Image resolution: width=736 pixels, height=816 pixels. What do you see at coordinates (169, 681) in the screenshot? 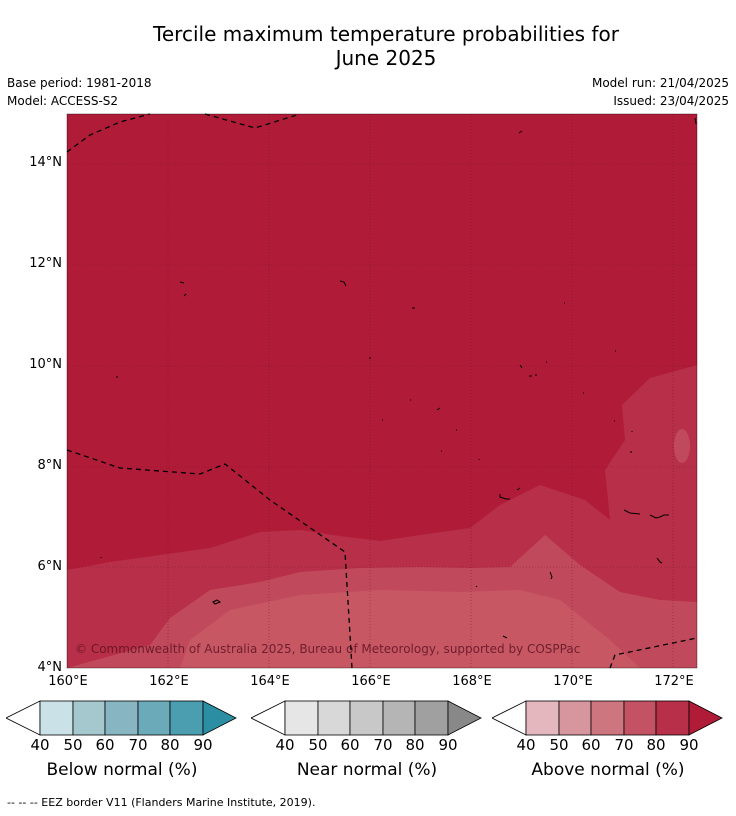
I see `lon-label-162: 162°E` at bounding box center [169, 681].